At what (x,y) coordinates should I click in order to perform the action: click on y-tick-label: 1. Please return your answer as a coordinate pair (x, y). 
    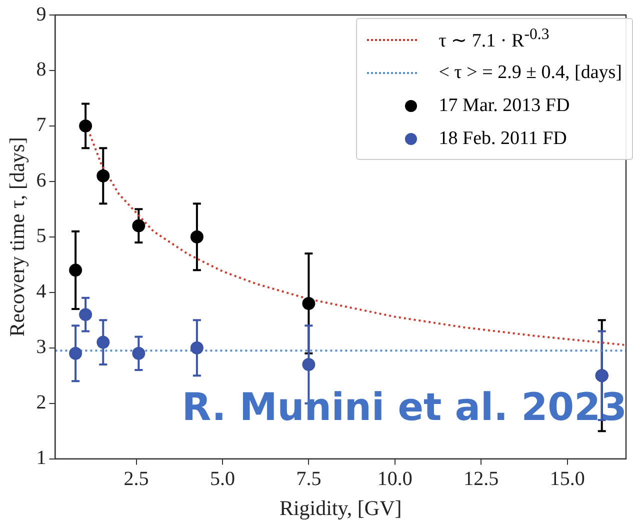
    Looking at the image, I should click on (41, 458).